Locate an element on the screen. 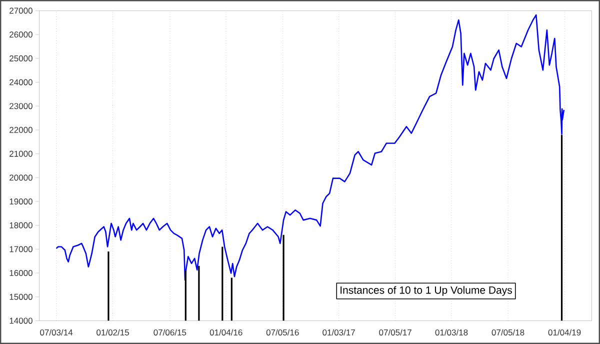 The width and height of the screenshot is (600, 344). y-tick-label: 14000 is located at coordinates (21, 321).